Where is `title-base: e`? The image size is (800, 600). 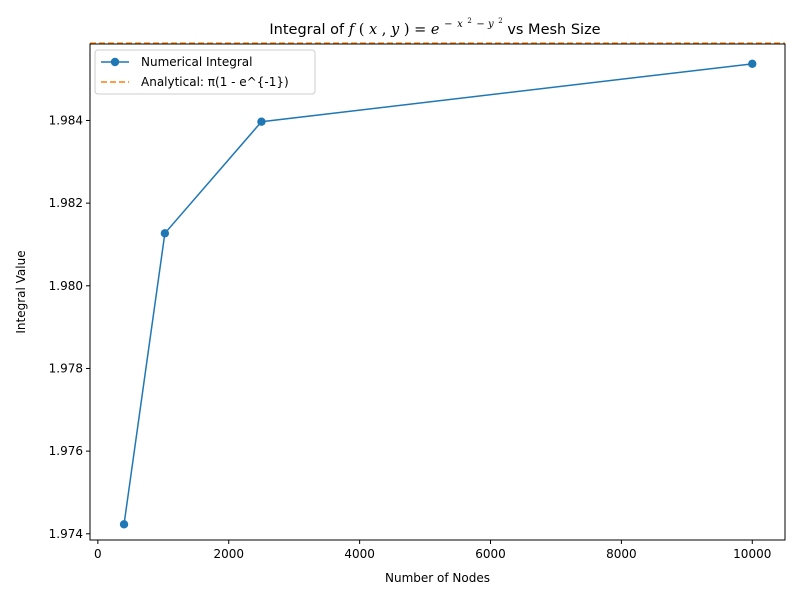
title-base: e is located at coordinates (435, 30).